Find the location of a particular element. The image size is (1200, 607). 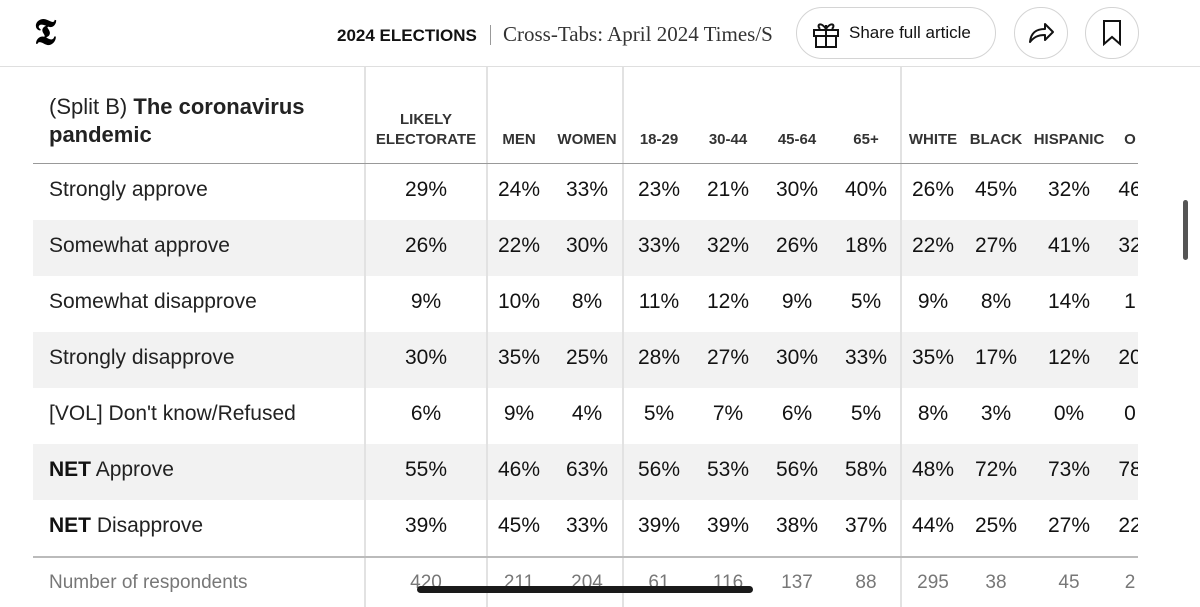

cell-value: 14% is located at coordinates (1069, 301).